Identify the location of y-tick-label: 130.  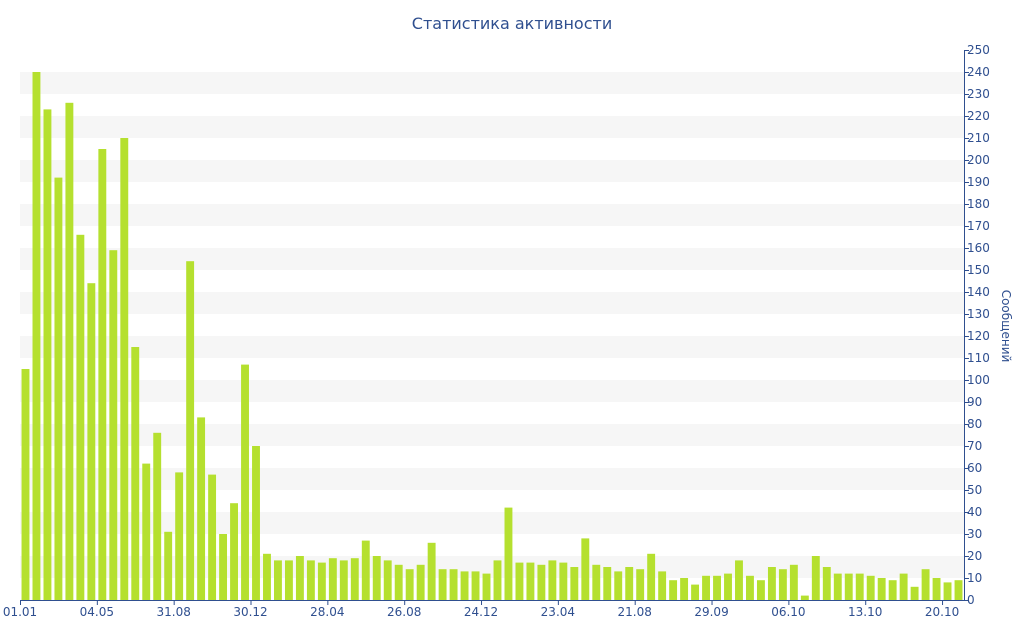
(978, 314).